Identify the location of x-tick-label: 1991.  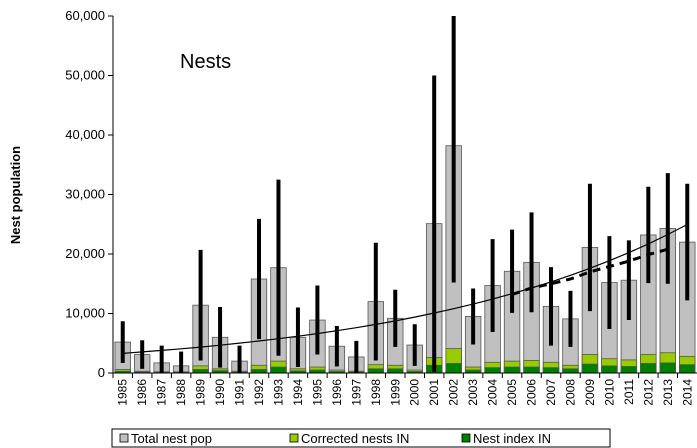
(240, 392).